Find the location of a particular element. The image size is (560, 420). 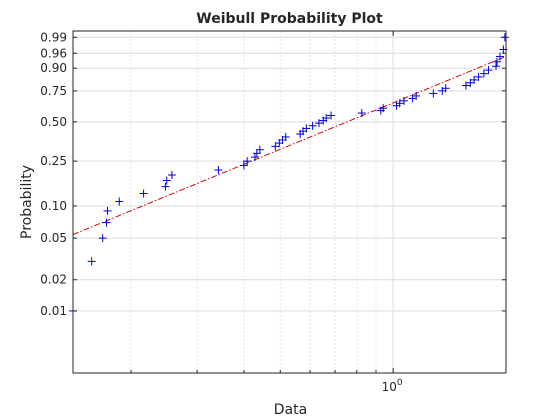

y-tick-label: 0.01 is located at coordinates (53, 311).